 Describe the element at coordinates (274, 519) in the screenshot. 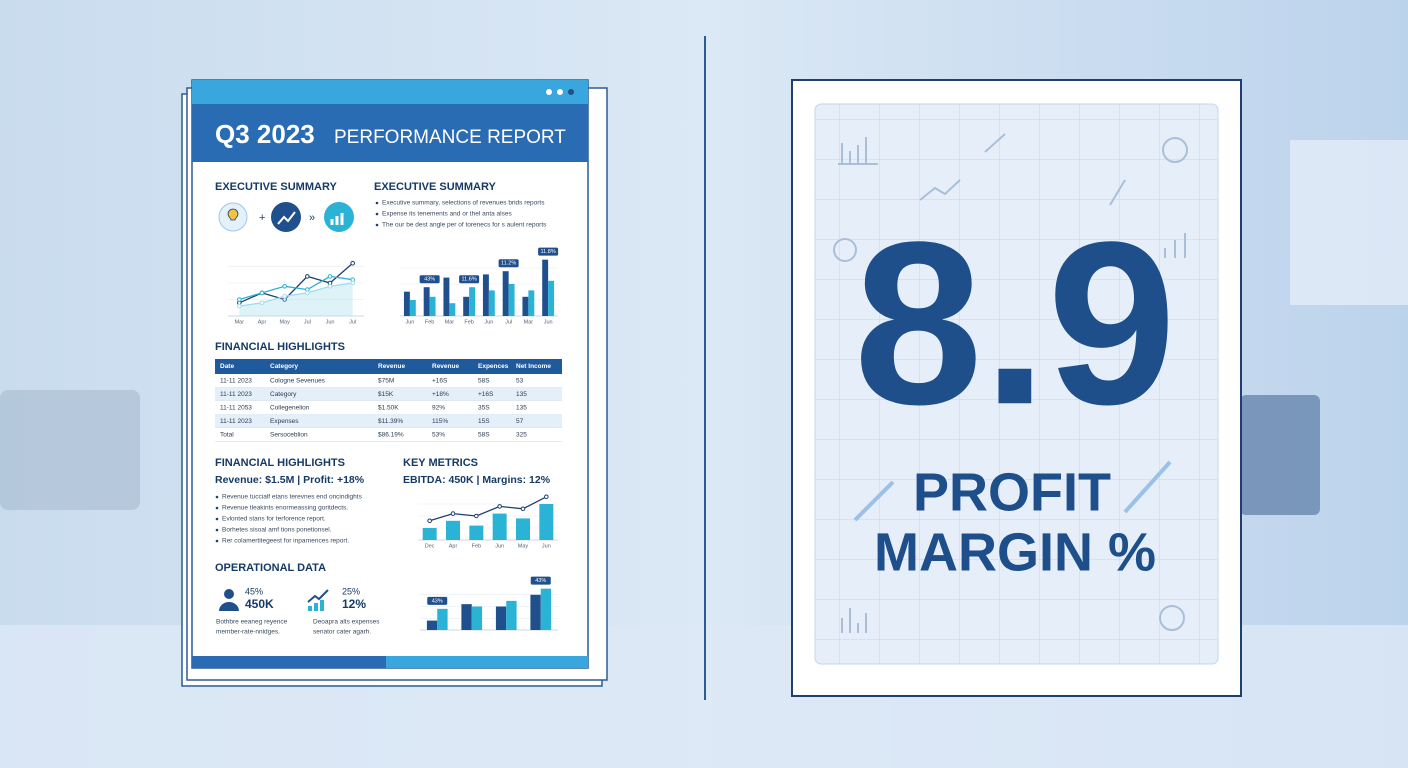

I see `bullet: Evlonted stans for terforence report.` at that location.